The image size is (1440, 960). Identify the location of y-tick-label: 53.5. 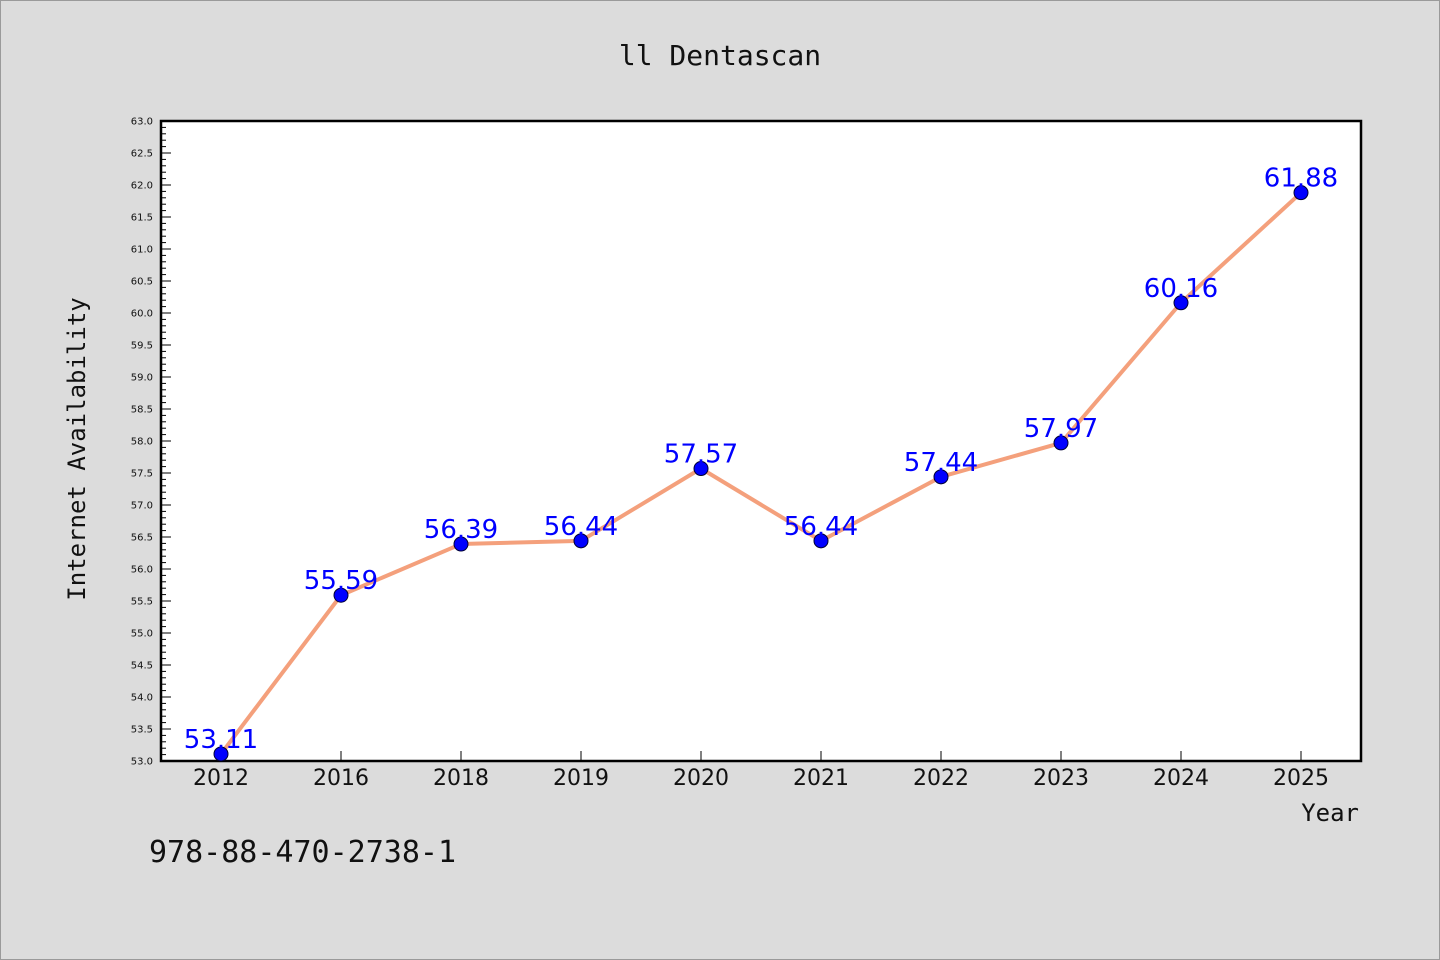
(142, 730).